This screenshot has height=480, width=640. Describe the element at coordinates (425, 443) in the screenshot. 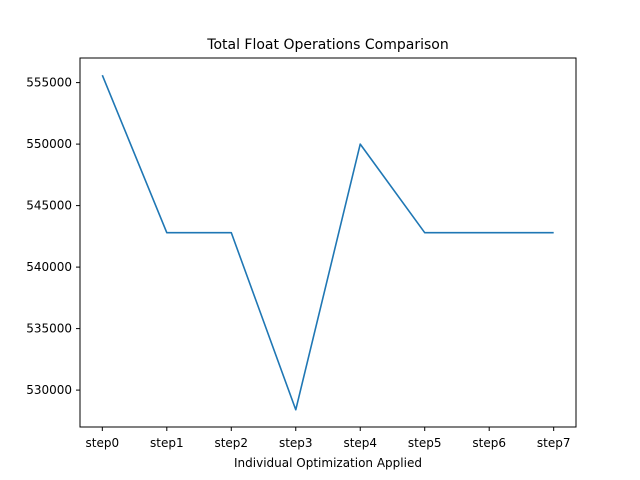

I see `x-tick-label: step5` at that location.